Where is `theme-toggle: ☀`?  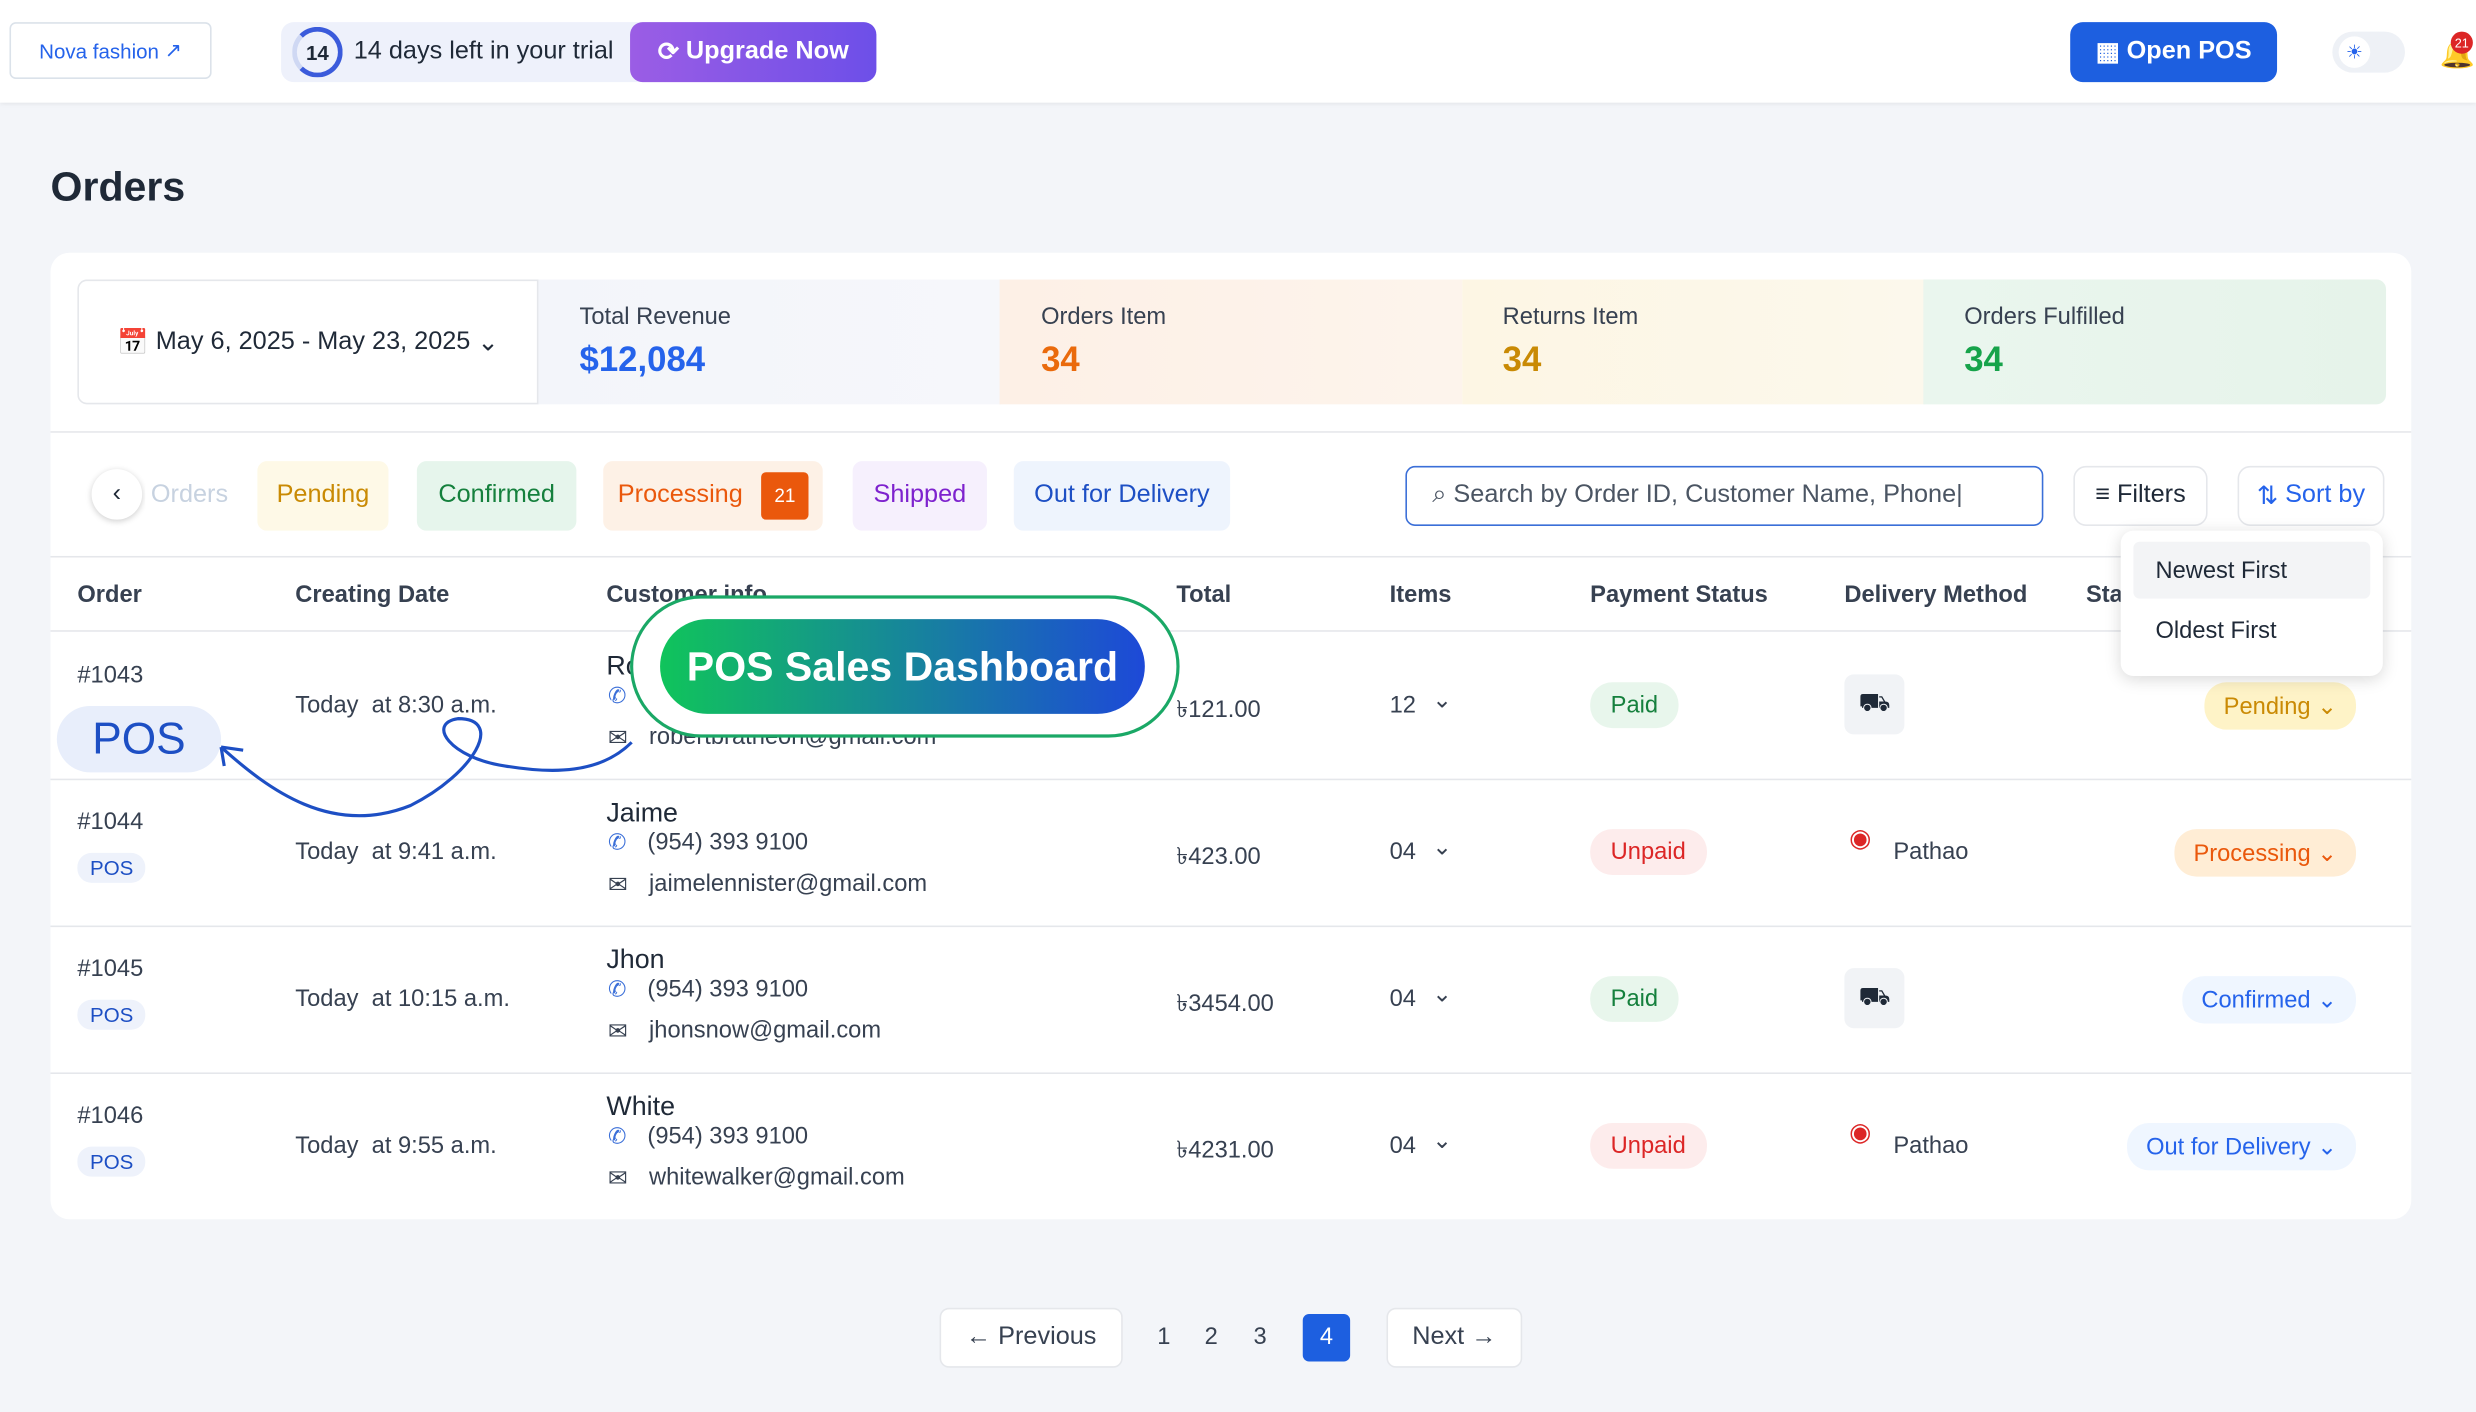
theme-toggle: ☀ is located at coordinates (2368, 52).